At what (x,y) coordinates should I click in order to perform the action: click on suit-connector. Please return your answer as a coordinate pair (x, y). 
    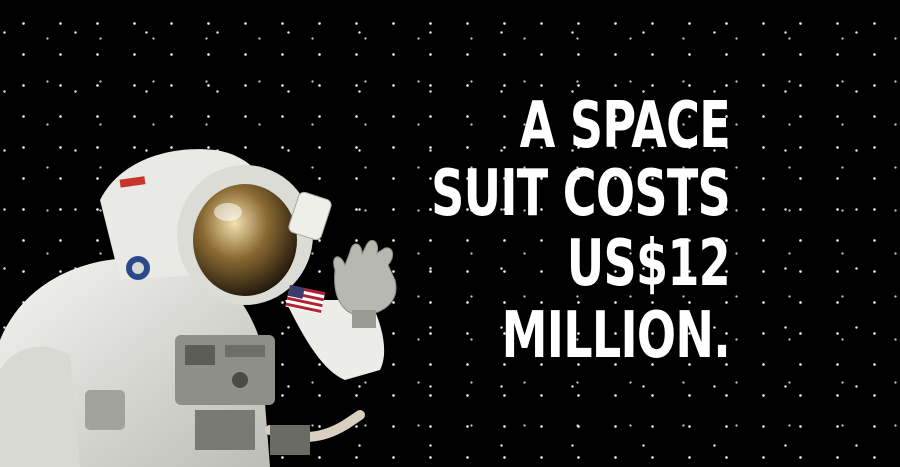
    Looking at the image, I should click on (105, 410).